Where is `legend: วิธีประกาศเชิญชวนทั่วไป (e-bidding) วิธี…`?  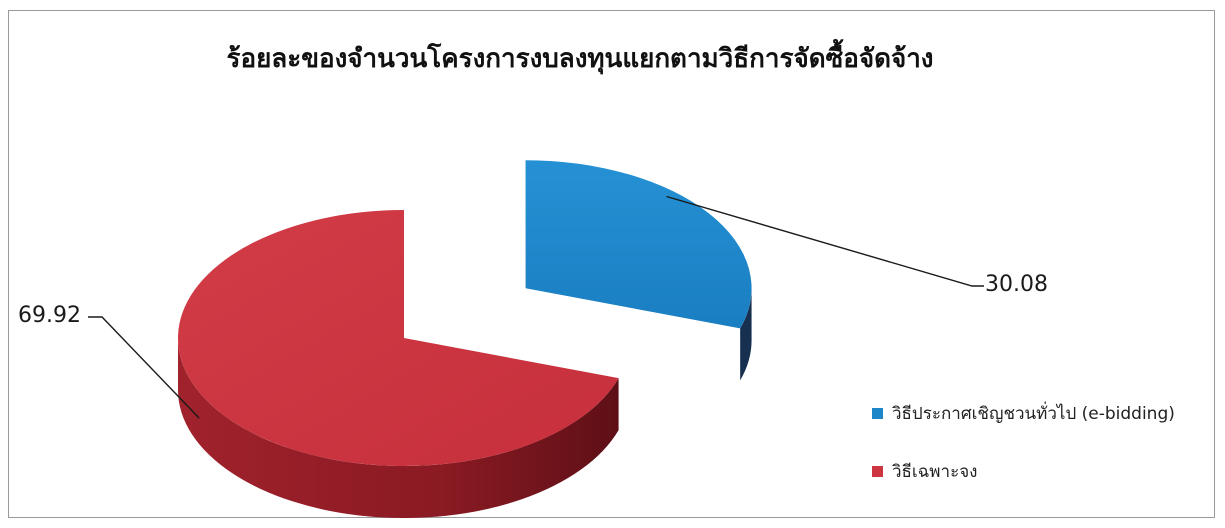
legend: วิธีประกาศเชิญชวนทั่วไป (e-bidding) วิธี… is located at coordinates (1023, 456).